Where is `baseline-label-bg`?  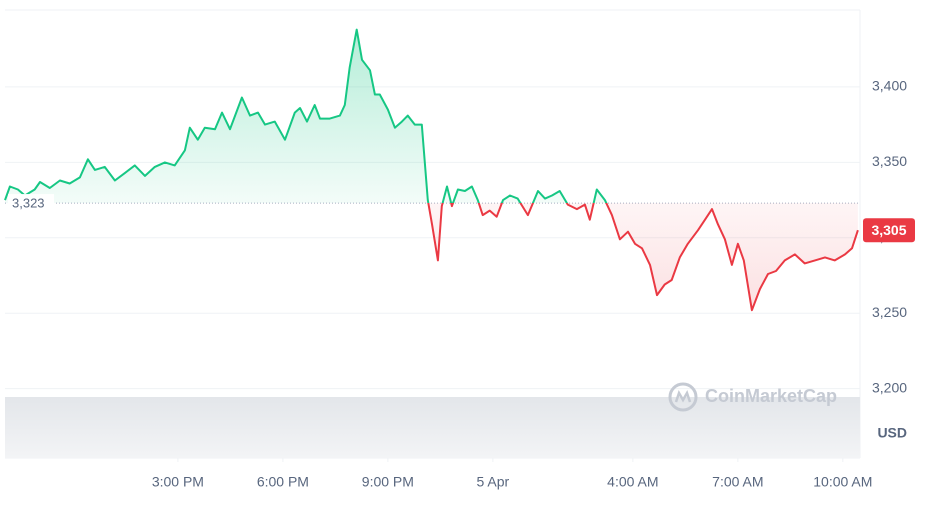
baseline-label-bg is located at coordinates (31, 203).